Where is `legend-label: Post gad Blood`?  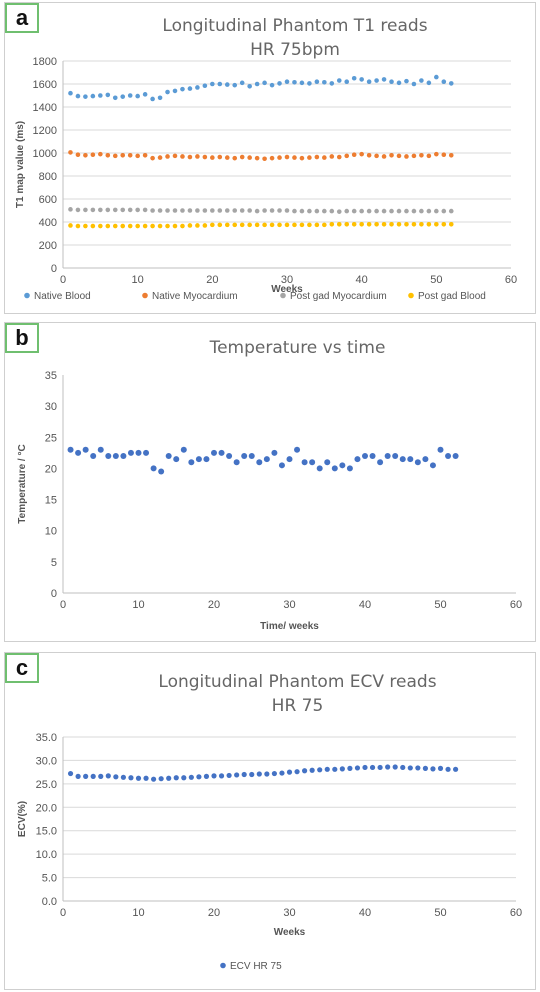
legend-label: Post gad Blood is located at coordinates (452, 296).